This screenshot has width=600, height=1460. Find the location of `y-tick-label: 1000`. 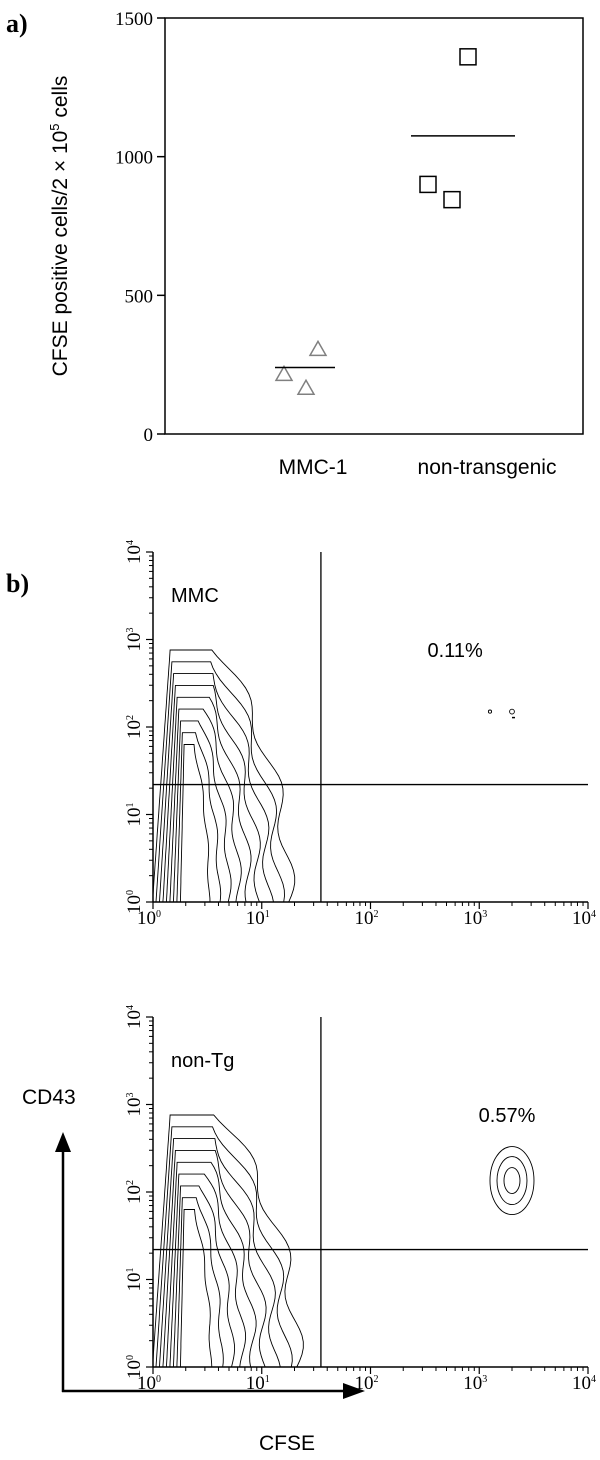

y-tick-label: 1000 is located at coordinates (134, 158).